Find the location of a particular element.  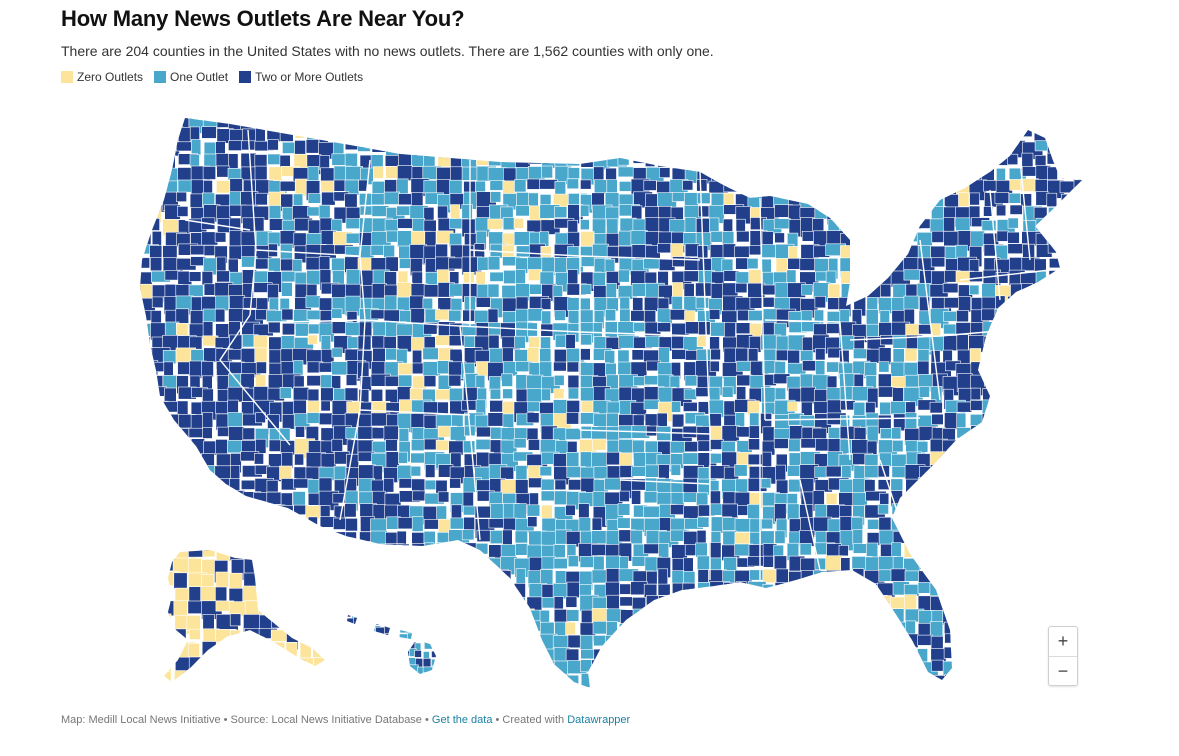

datawrapper-link: Datawrapper is located at coordinates (599, 720).